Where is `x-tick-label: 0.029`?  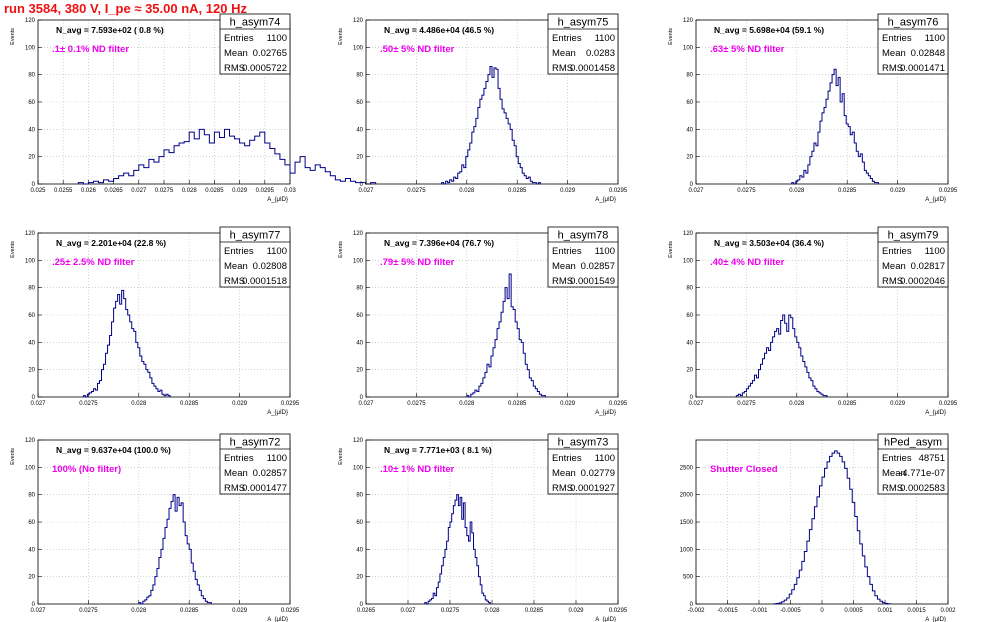 x-tick-label: 0.029 is located at coordinates (240, 611).